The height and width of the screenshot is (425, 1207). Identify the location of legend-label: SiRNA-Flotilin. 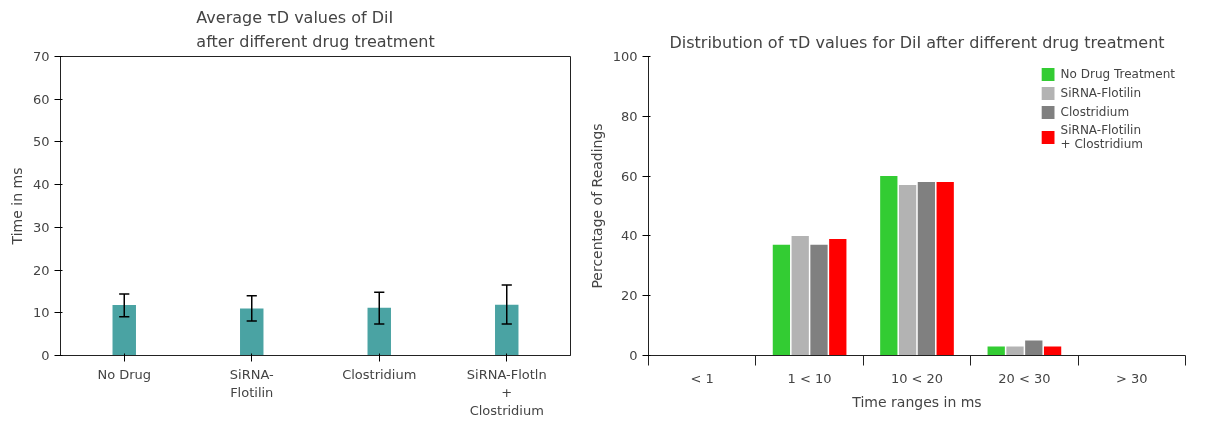
(1101, 93).